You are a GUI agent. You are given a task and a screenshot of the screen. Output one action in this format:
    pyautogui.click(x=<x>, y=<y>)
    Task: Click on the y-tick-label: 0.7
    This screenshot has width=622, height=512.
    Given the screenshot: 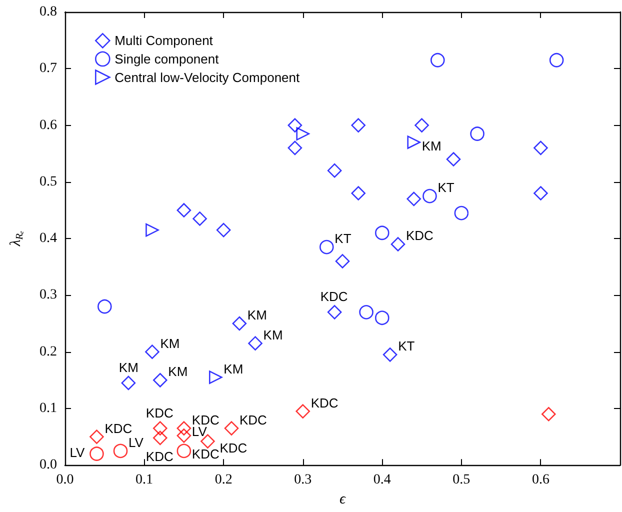 What is the action you would take?
    pyautogui.click(x=48, y=68)
    